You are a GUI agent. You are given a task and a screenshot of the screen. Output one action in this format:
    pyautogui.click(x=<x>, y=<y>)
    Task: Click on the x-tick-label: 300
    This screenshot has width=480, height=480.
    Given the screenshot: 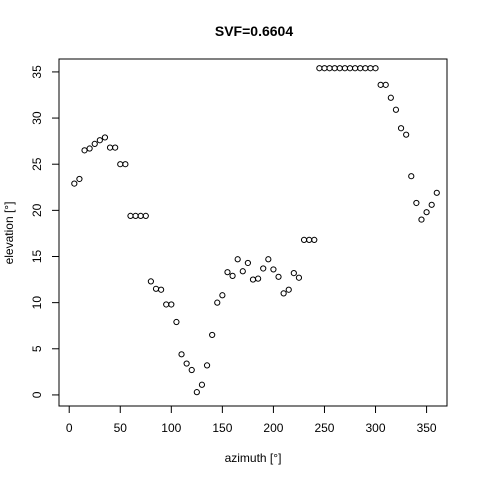 What is the action you would take?
    pyautogui.click(x=376, y=428)
    